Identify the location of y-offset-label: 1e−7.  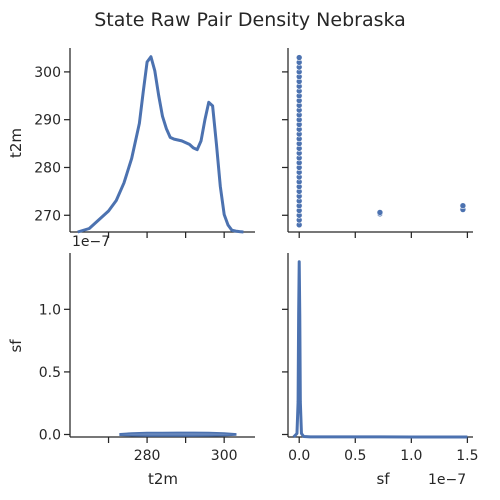
(91, 242).